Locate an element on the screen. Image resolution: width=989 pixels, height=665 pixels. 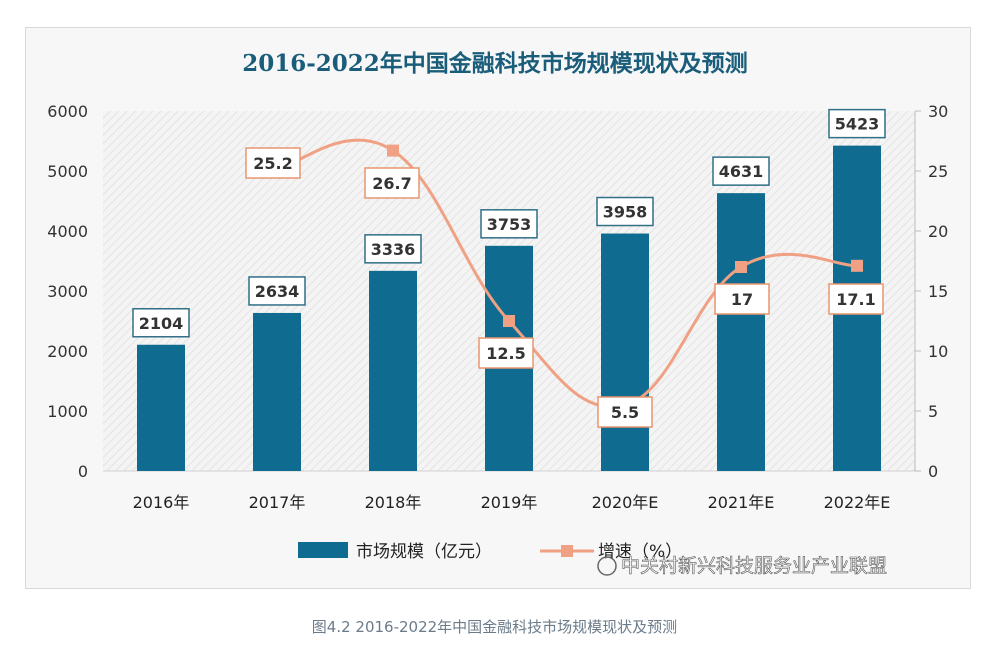
bar-value-label: 3958 is located at coordinates (625, 211).